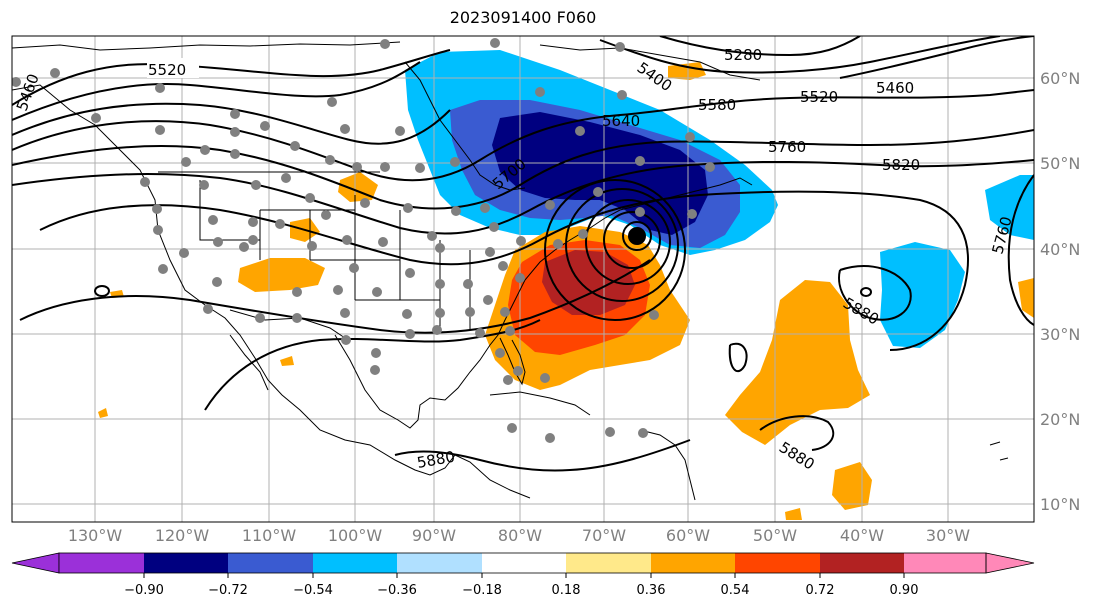  Describe the element at coordinates (1009, 207) in the screenshot. I see `anomaly-far-east-blue` at that location.